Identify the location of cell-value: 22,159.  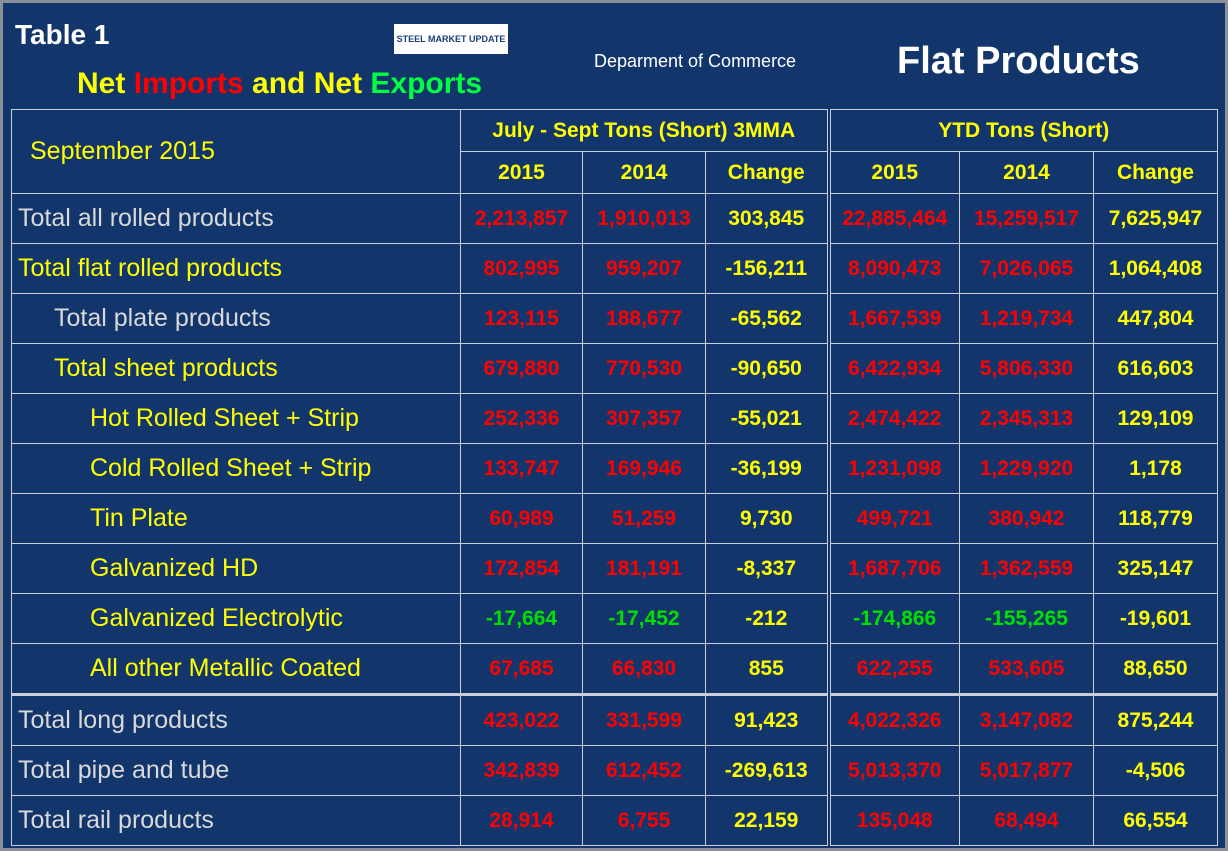
(767, 820).